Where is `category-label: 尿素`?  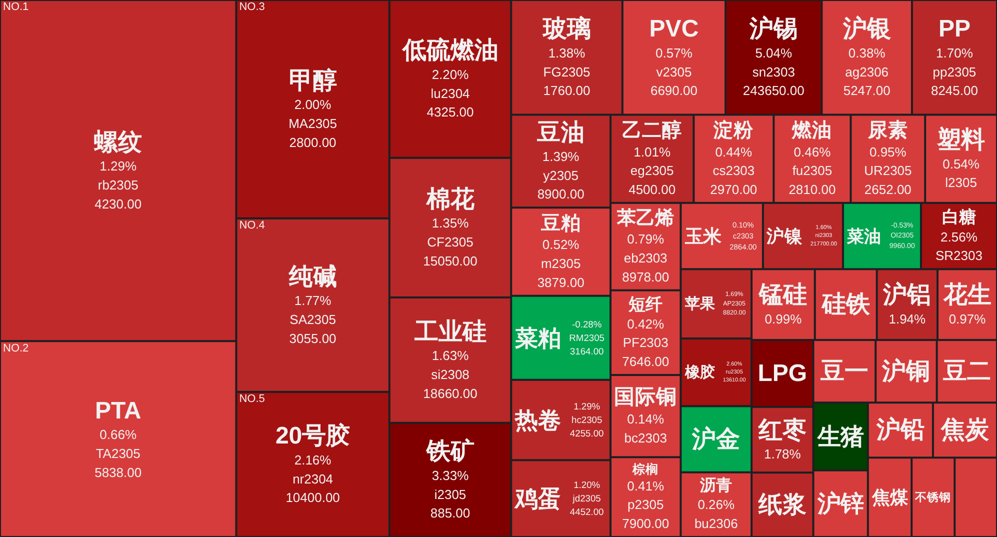 category-label: 尿素 is located at coordinates (887, 130).